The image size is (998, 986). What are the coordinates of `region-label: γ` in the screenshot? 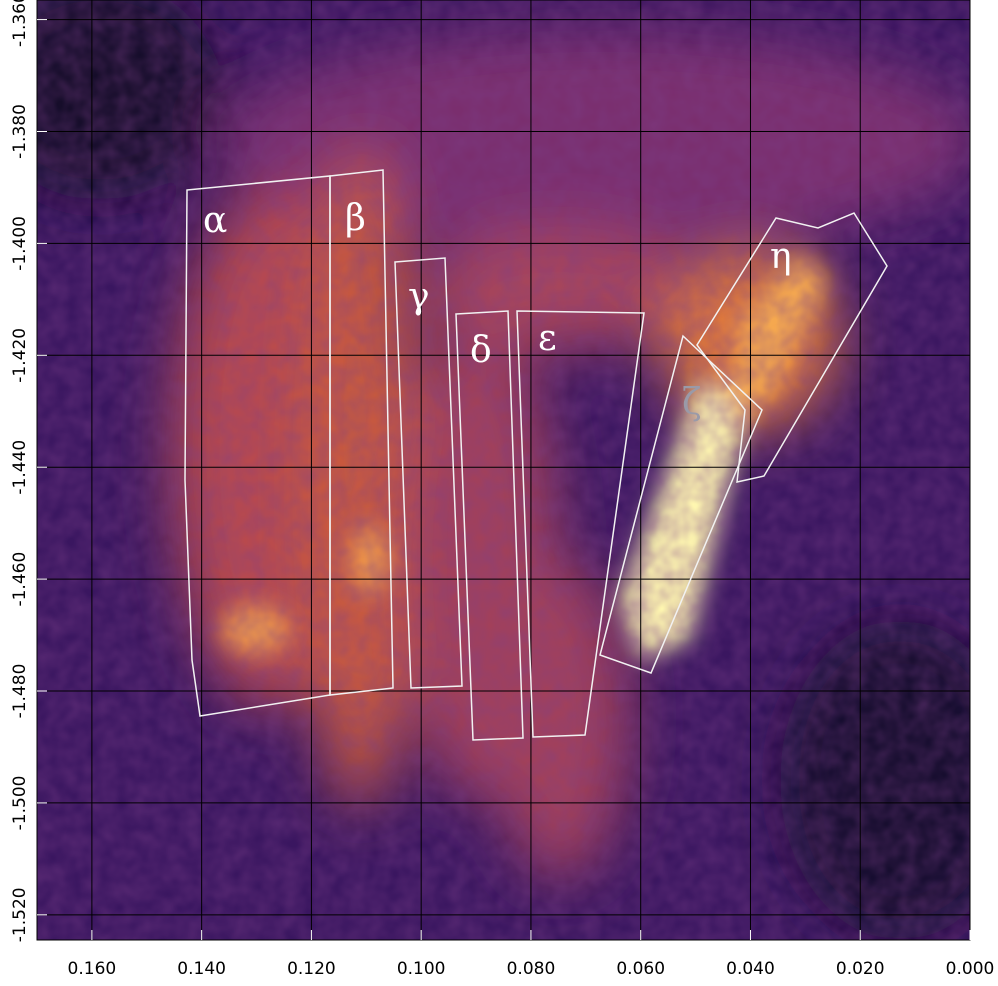 It's located at (419, 296).